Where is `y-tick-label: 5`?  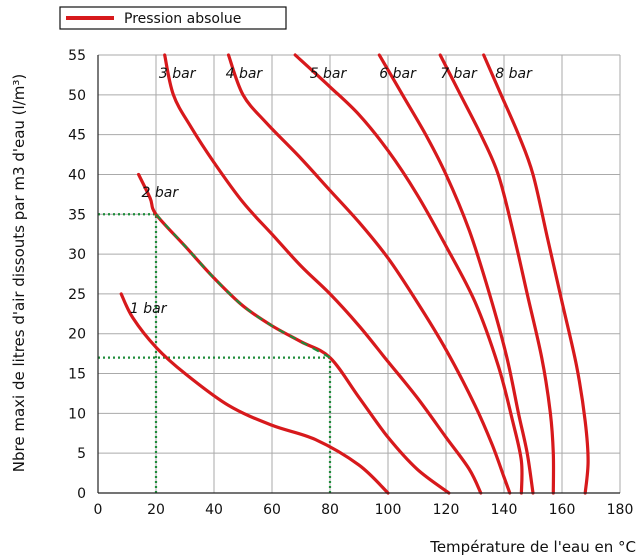
y-tick-label: 5 is located at coordinates (81, 454).